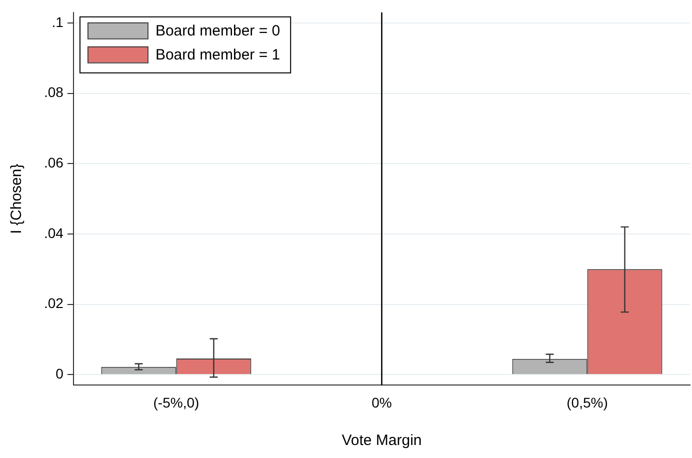 The width and height of the screenshot is (692, 458). I want to click on x-tick-label: (-5%,0), so click(176, 402).